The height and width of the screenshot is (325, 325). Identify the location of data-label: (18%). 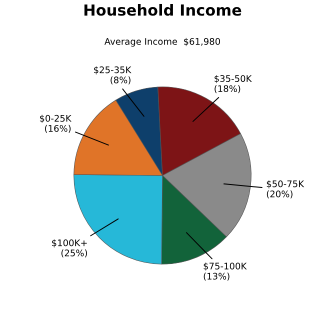
(227, 89).